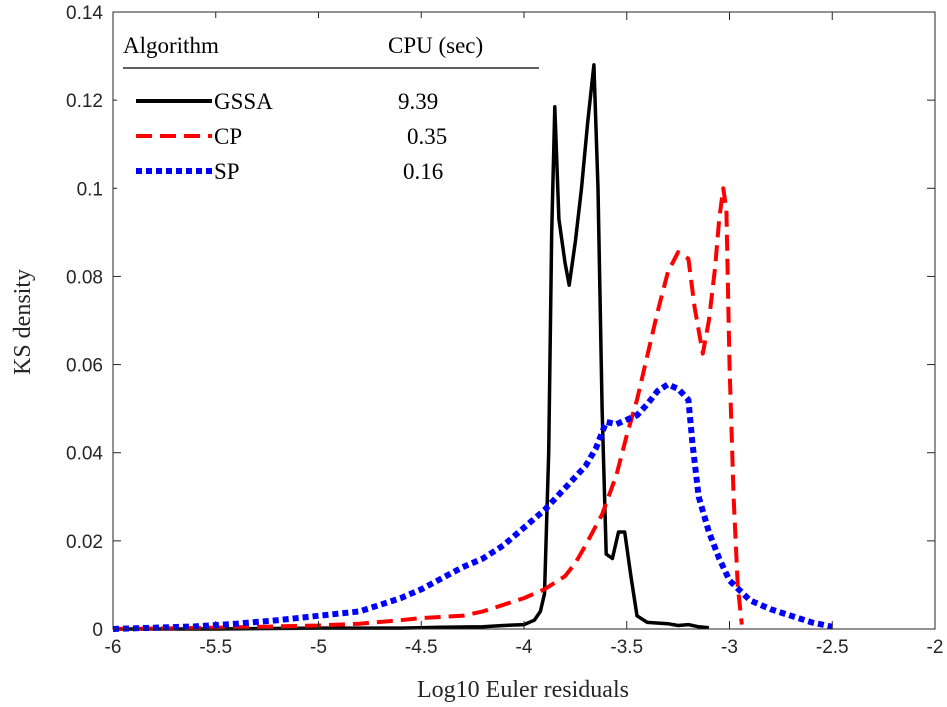 This screenshot has height=707, width=947. Describe the element at coordinates (523, 690) in the screenshot. I see `x-axis-title: Log10 Euler residuals` at that location.